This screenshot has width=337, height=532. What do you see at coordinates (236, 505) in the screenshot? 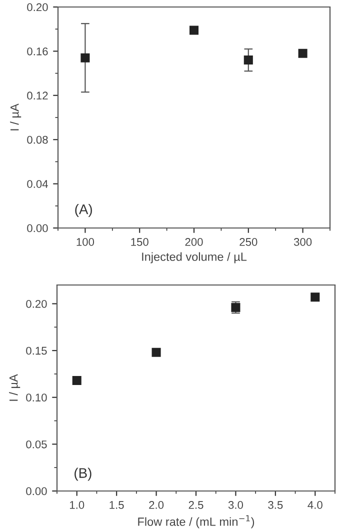
I see `x-tick-label: 3.0` at bounding box center [236, 505].